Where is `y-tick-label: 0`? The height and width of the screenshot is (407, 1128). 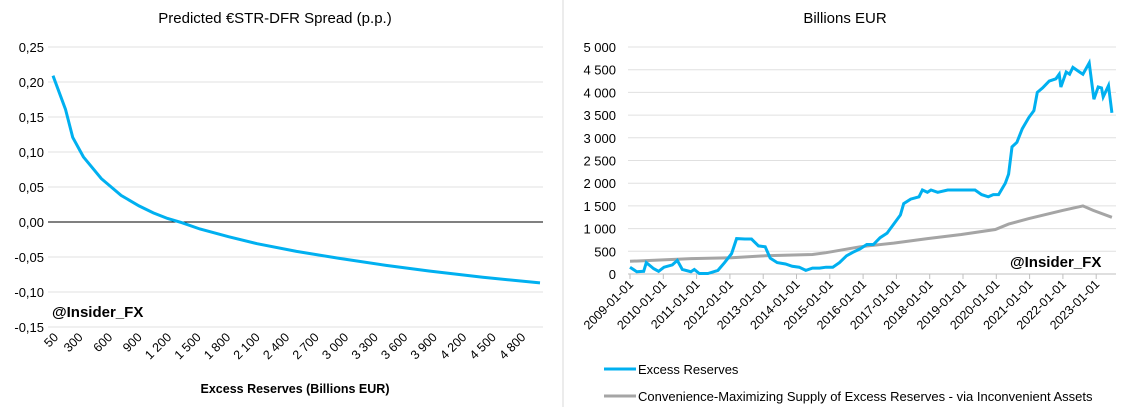 y-tick-label: 0 is located at coordinates (612, 274).